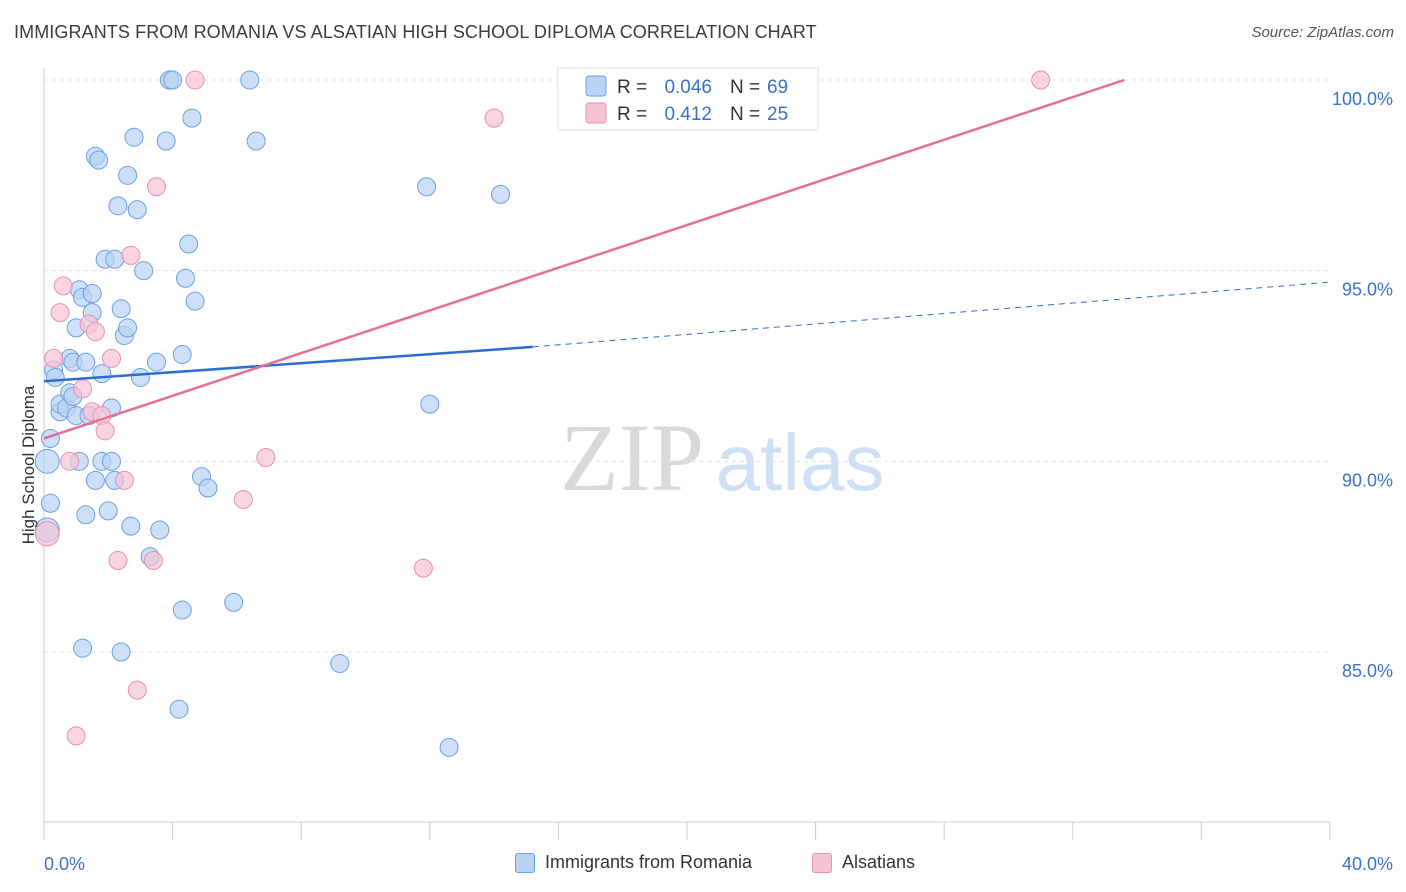 The width and height of the screenshot is (1406, 892). I want to click on trendline-romania-extension, so click(931, 314).